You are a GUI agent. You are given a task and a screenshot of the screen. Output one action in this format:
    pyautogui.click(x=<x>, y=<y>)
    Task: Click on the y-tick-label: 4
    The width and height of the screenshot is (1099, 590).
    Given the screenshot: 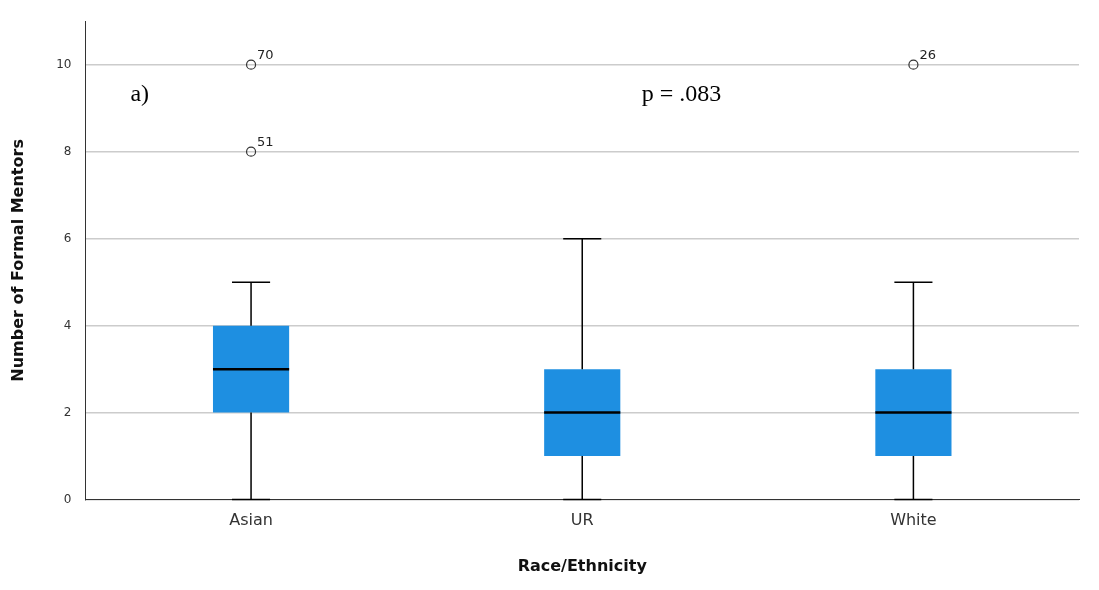 What is the action you would take?
    pyautogui.click(x=67, y=324)
    